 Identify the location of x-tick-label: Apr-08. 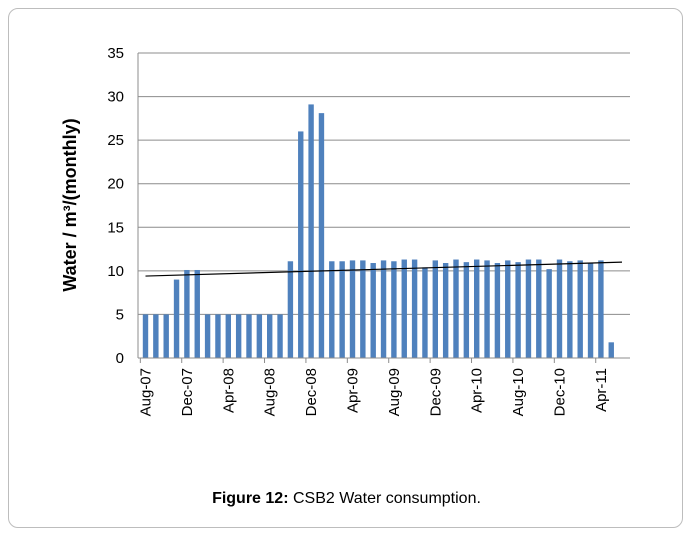
(228, 390).